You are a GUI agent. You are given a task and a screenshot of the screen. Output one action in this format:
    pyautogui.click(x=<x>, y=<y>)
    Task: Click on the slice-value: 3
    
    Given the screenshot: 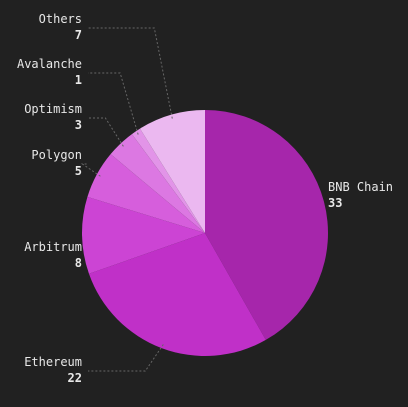 What is the action you would take?
    pyautogui.click(x=78, y=125)
    